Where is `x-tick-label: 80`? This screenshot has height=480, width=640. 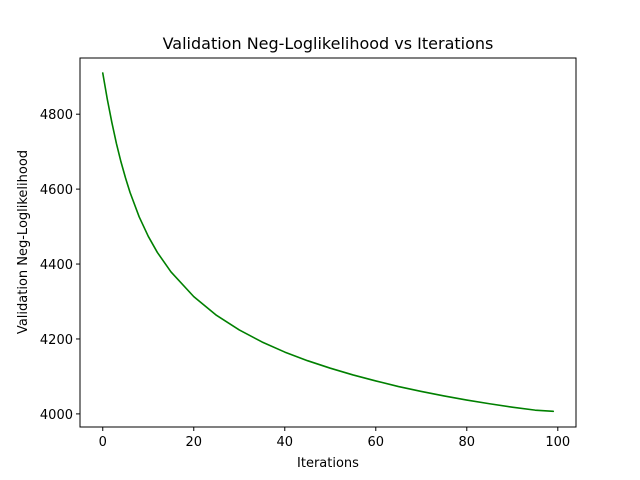
x-tick-label: 80 is located at coordinates (467, 442).